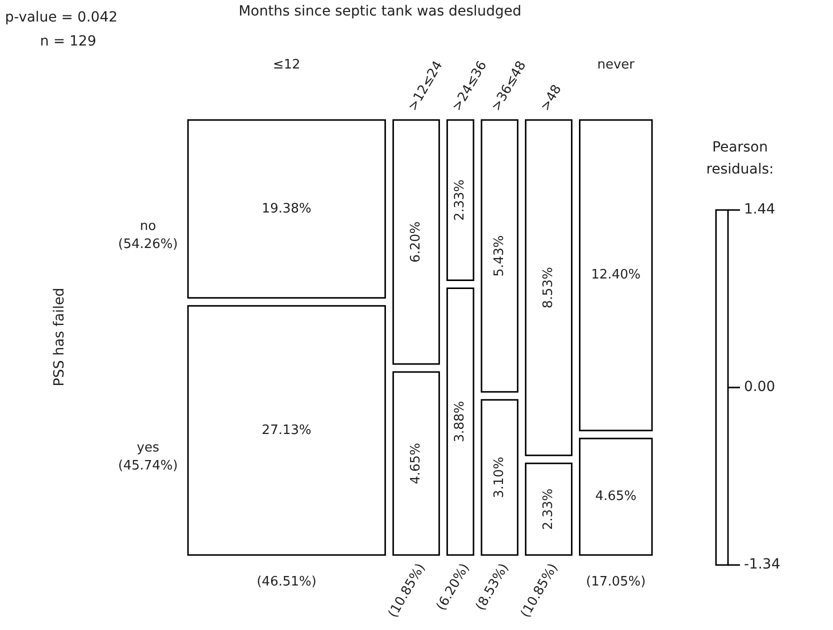 This screenshot has width=833, height=630. What do you see at coordinates (416, 242) in the screenshot?
I see `data-label: 6.20%` at bounding box center [416, 242].